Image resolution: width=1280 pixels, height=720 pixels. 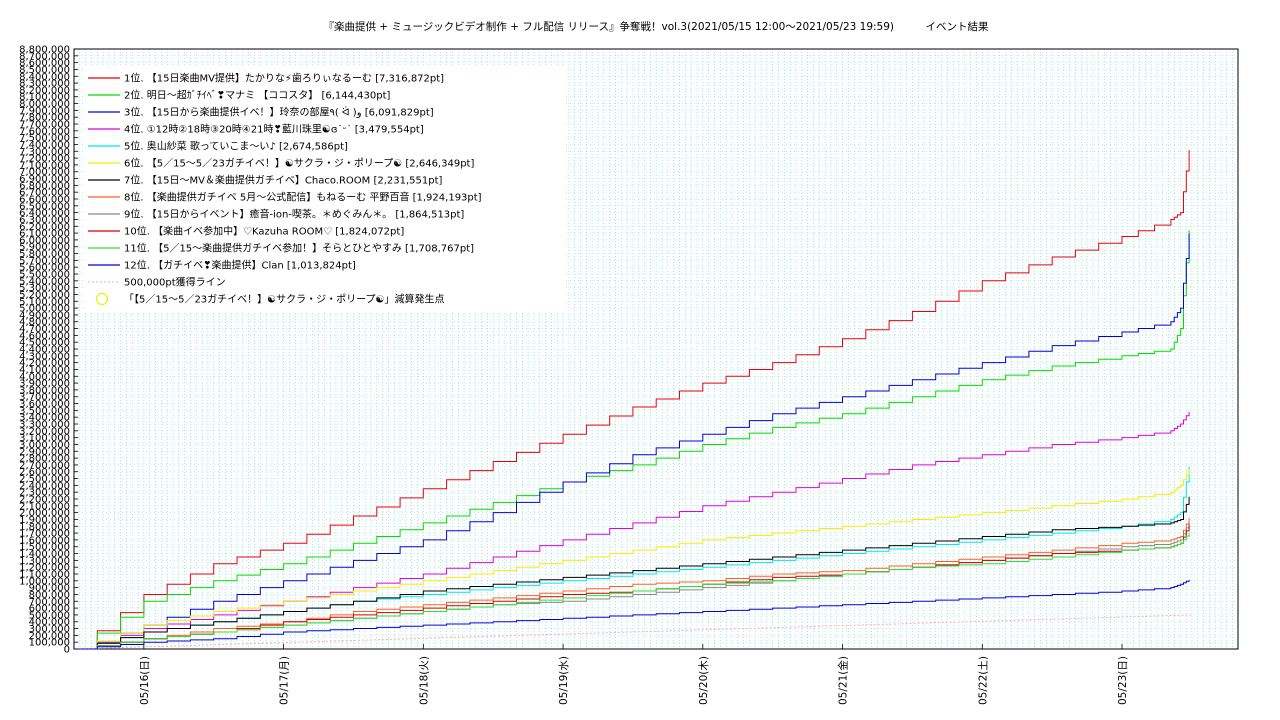 What do you see at coordinates (49, 629) in the screenshot?
I see `y-tick-label: 300,000` at bounding box center [49, 629].